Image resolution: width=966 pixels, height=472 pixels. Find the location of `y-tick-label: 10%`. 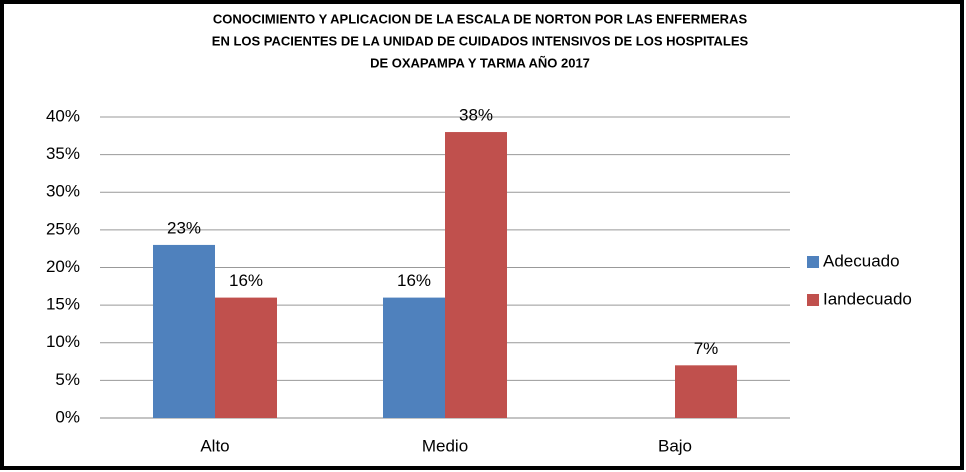

y-tick-label: 10% is located at coordinates (63, 341).